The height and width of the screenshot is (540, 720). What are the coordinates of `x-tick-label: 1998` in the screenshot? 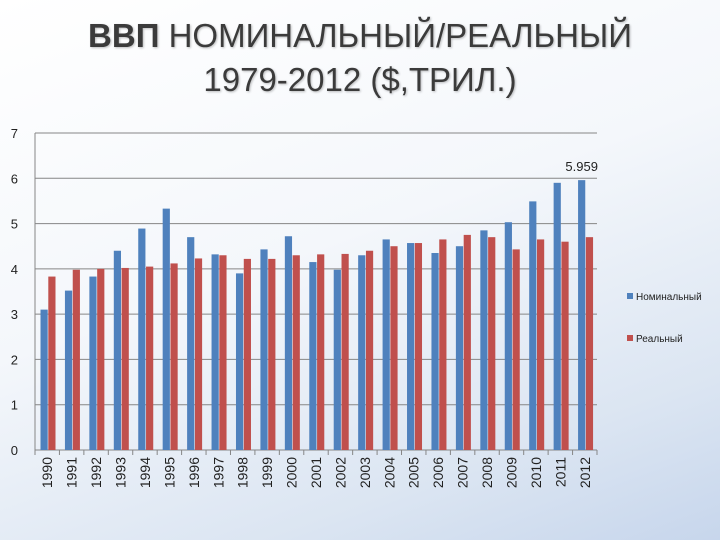 It's located at (243, 472).